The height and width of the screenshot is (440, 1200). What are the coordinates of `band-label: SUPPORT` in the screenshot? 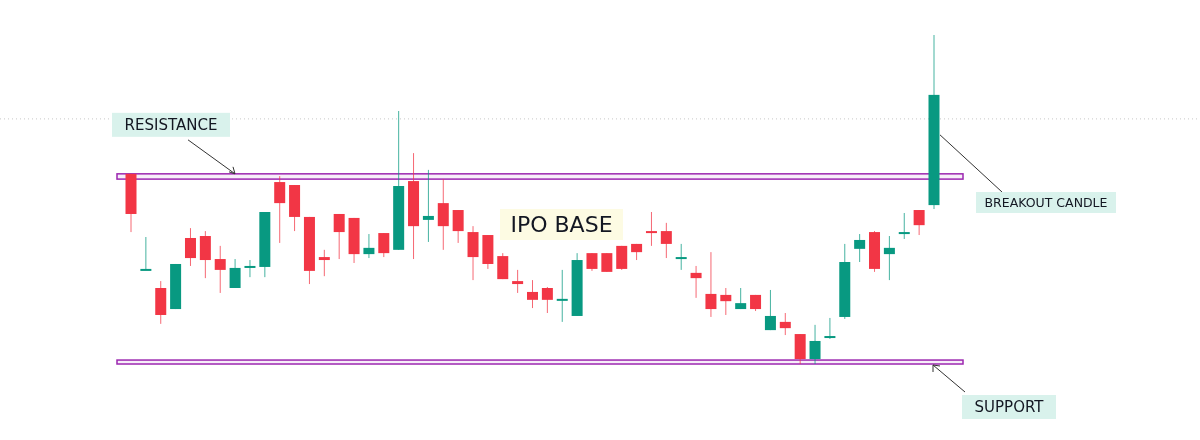 It's located at (1009, 407).